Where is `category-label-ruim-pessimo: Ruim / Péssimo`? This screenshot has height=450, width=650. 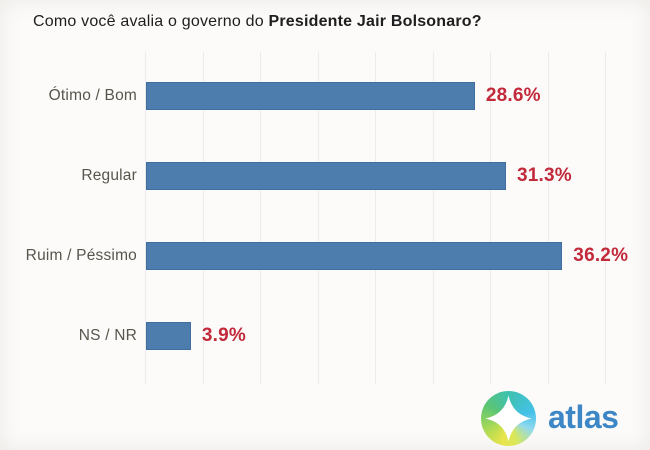
category-label-ruim-pessimo: Ruim / Péssimo is located at coordinates (81, 255).